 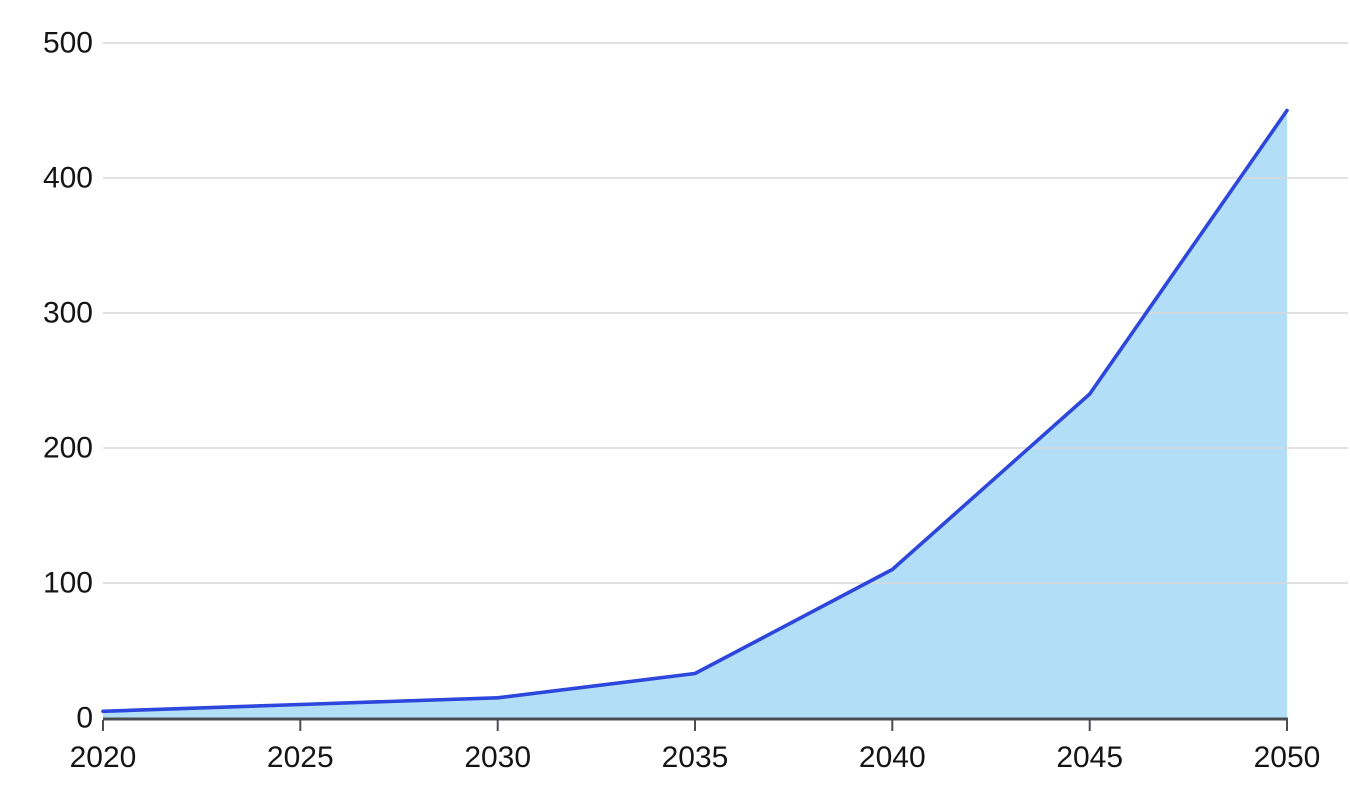 I want to click on x-axis-tick-label: 2045, so click(x=1089, y=757).